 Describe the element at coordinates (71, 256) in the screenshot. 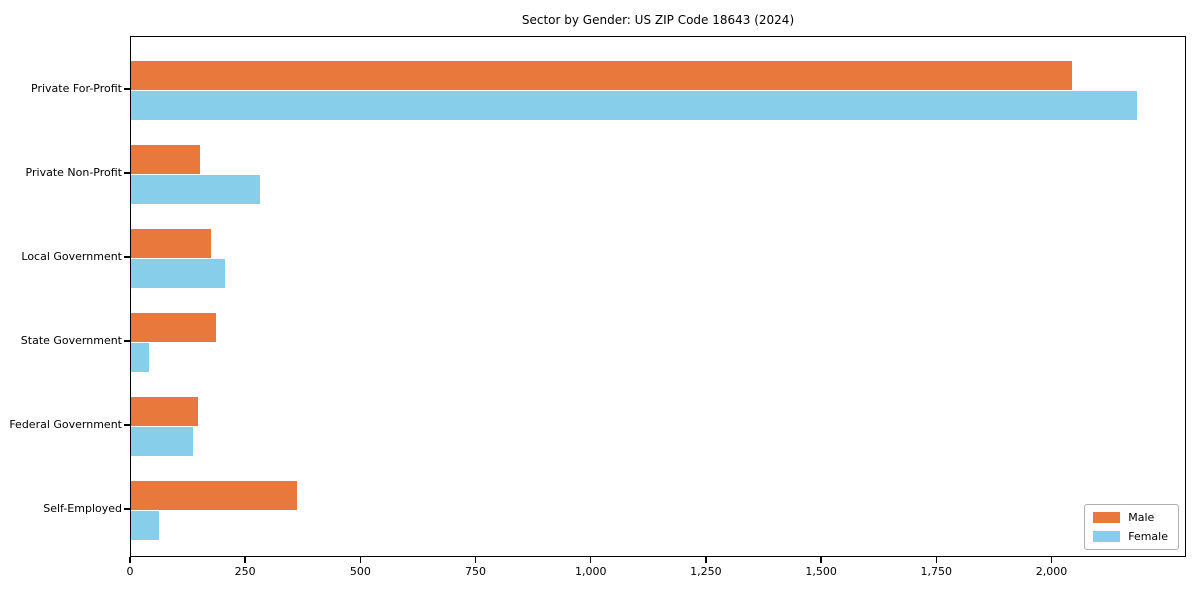

I see `y-tick-label: Local Government` at that location.